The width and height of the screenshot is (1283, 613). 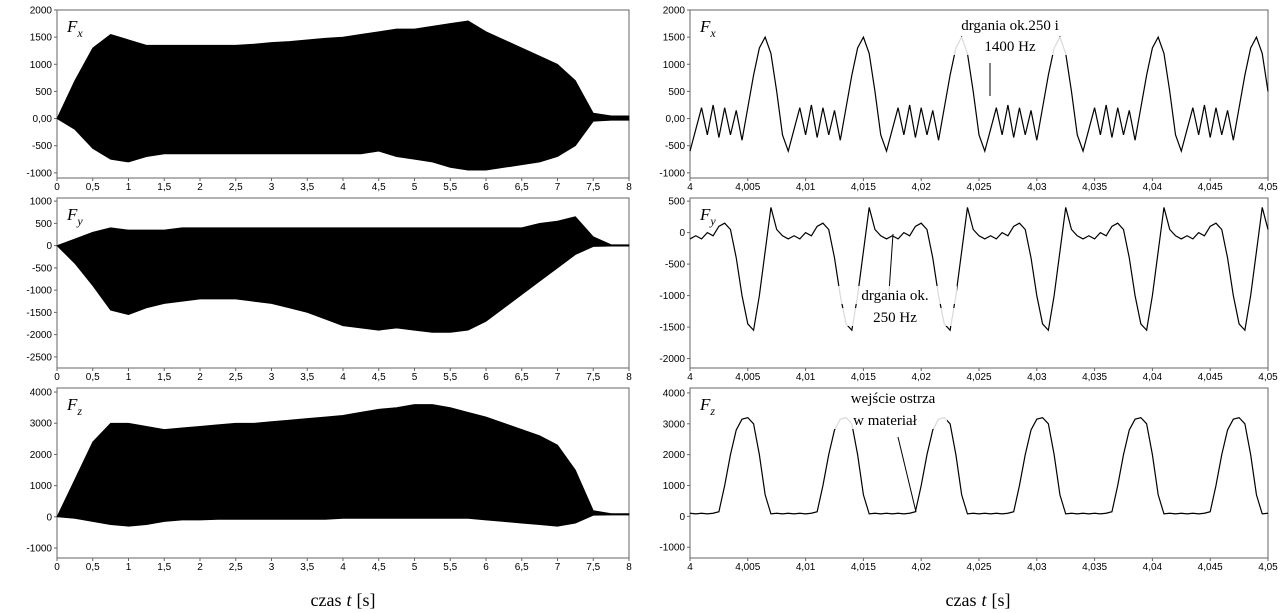 I want to click on x-tick-label: 7, so click(x=558, y=567).